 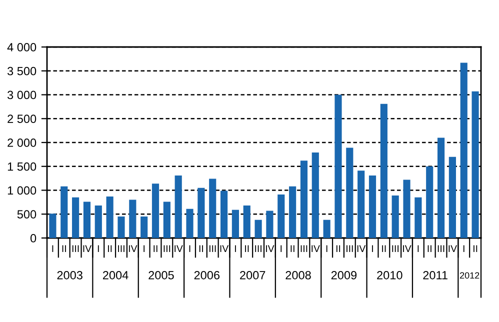 What do you see at coordinates (33, 238) in the screenshot?
I see `y-tick-label: 0` at bounding box center [33, 238].